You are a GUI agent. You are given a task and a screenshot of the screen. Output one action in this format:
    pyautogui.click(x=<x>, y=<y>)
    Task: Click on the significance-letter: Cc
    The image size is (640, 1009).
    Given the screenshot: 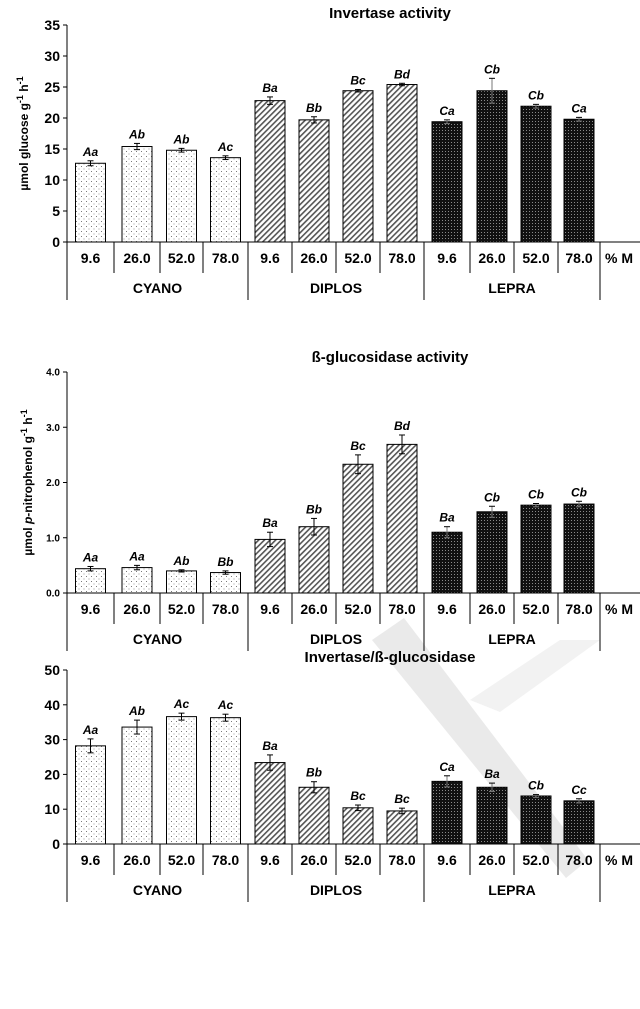 What is the action you would take?
    pyautogui.click(x=579, y=790)
    